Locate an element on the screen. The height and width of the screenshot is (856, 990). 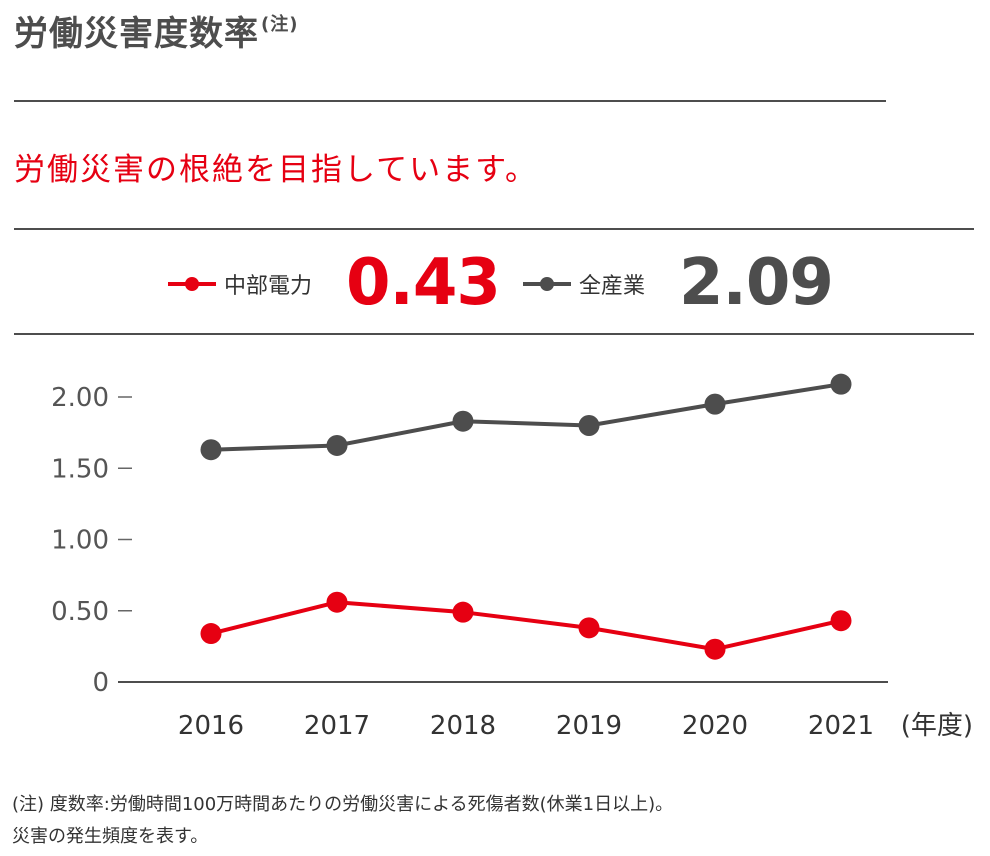
y-tick-label: 0.50 is located at coordinates (80, 612).